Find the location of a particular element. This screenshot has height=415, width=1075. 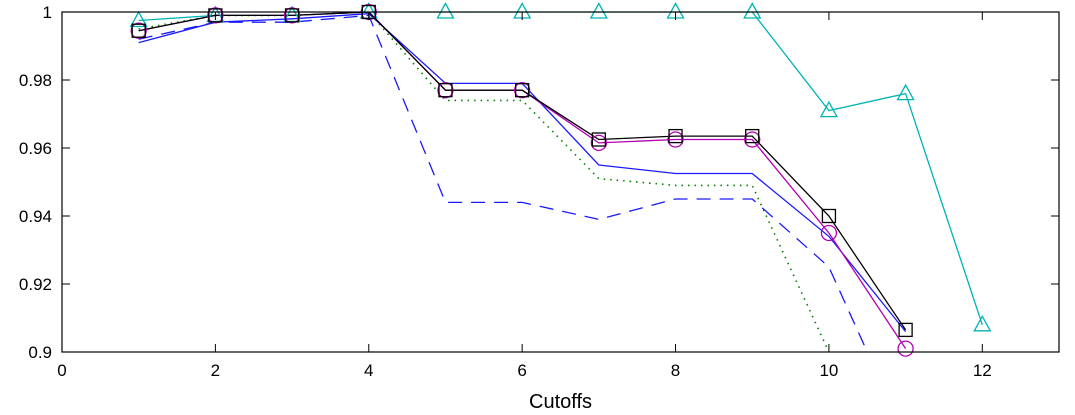

y-tick-label: 0.9 is located at coordinates (40, 352).